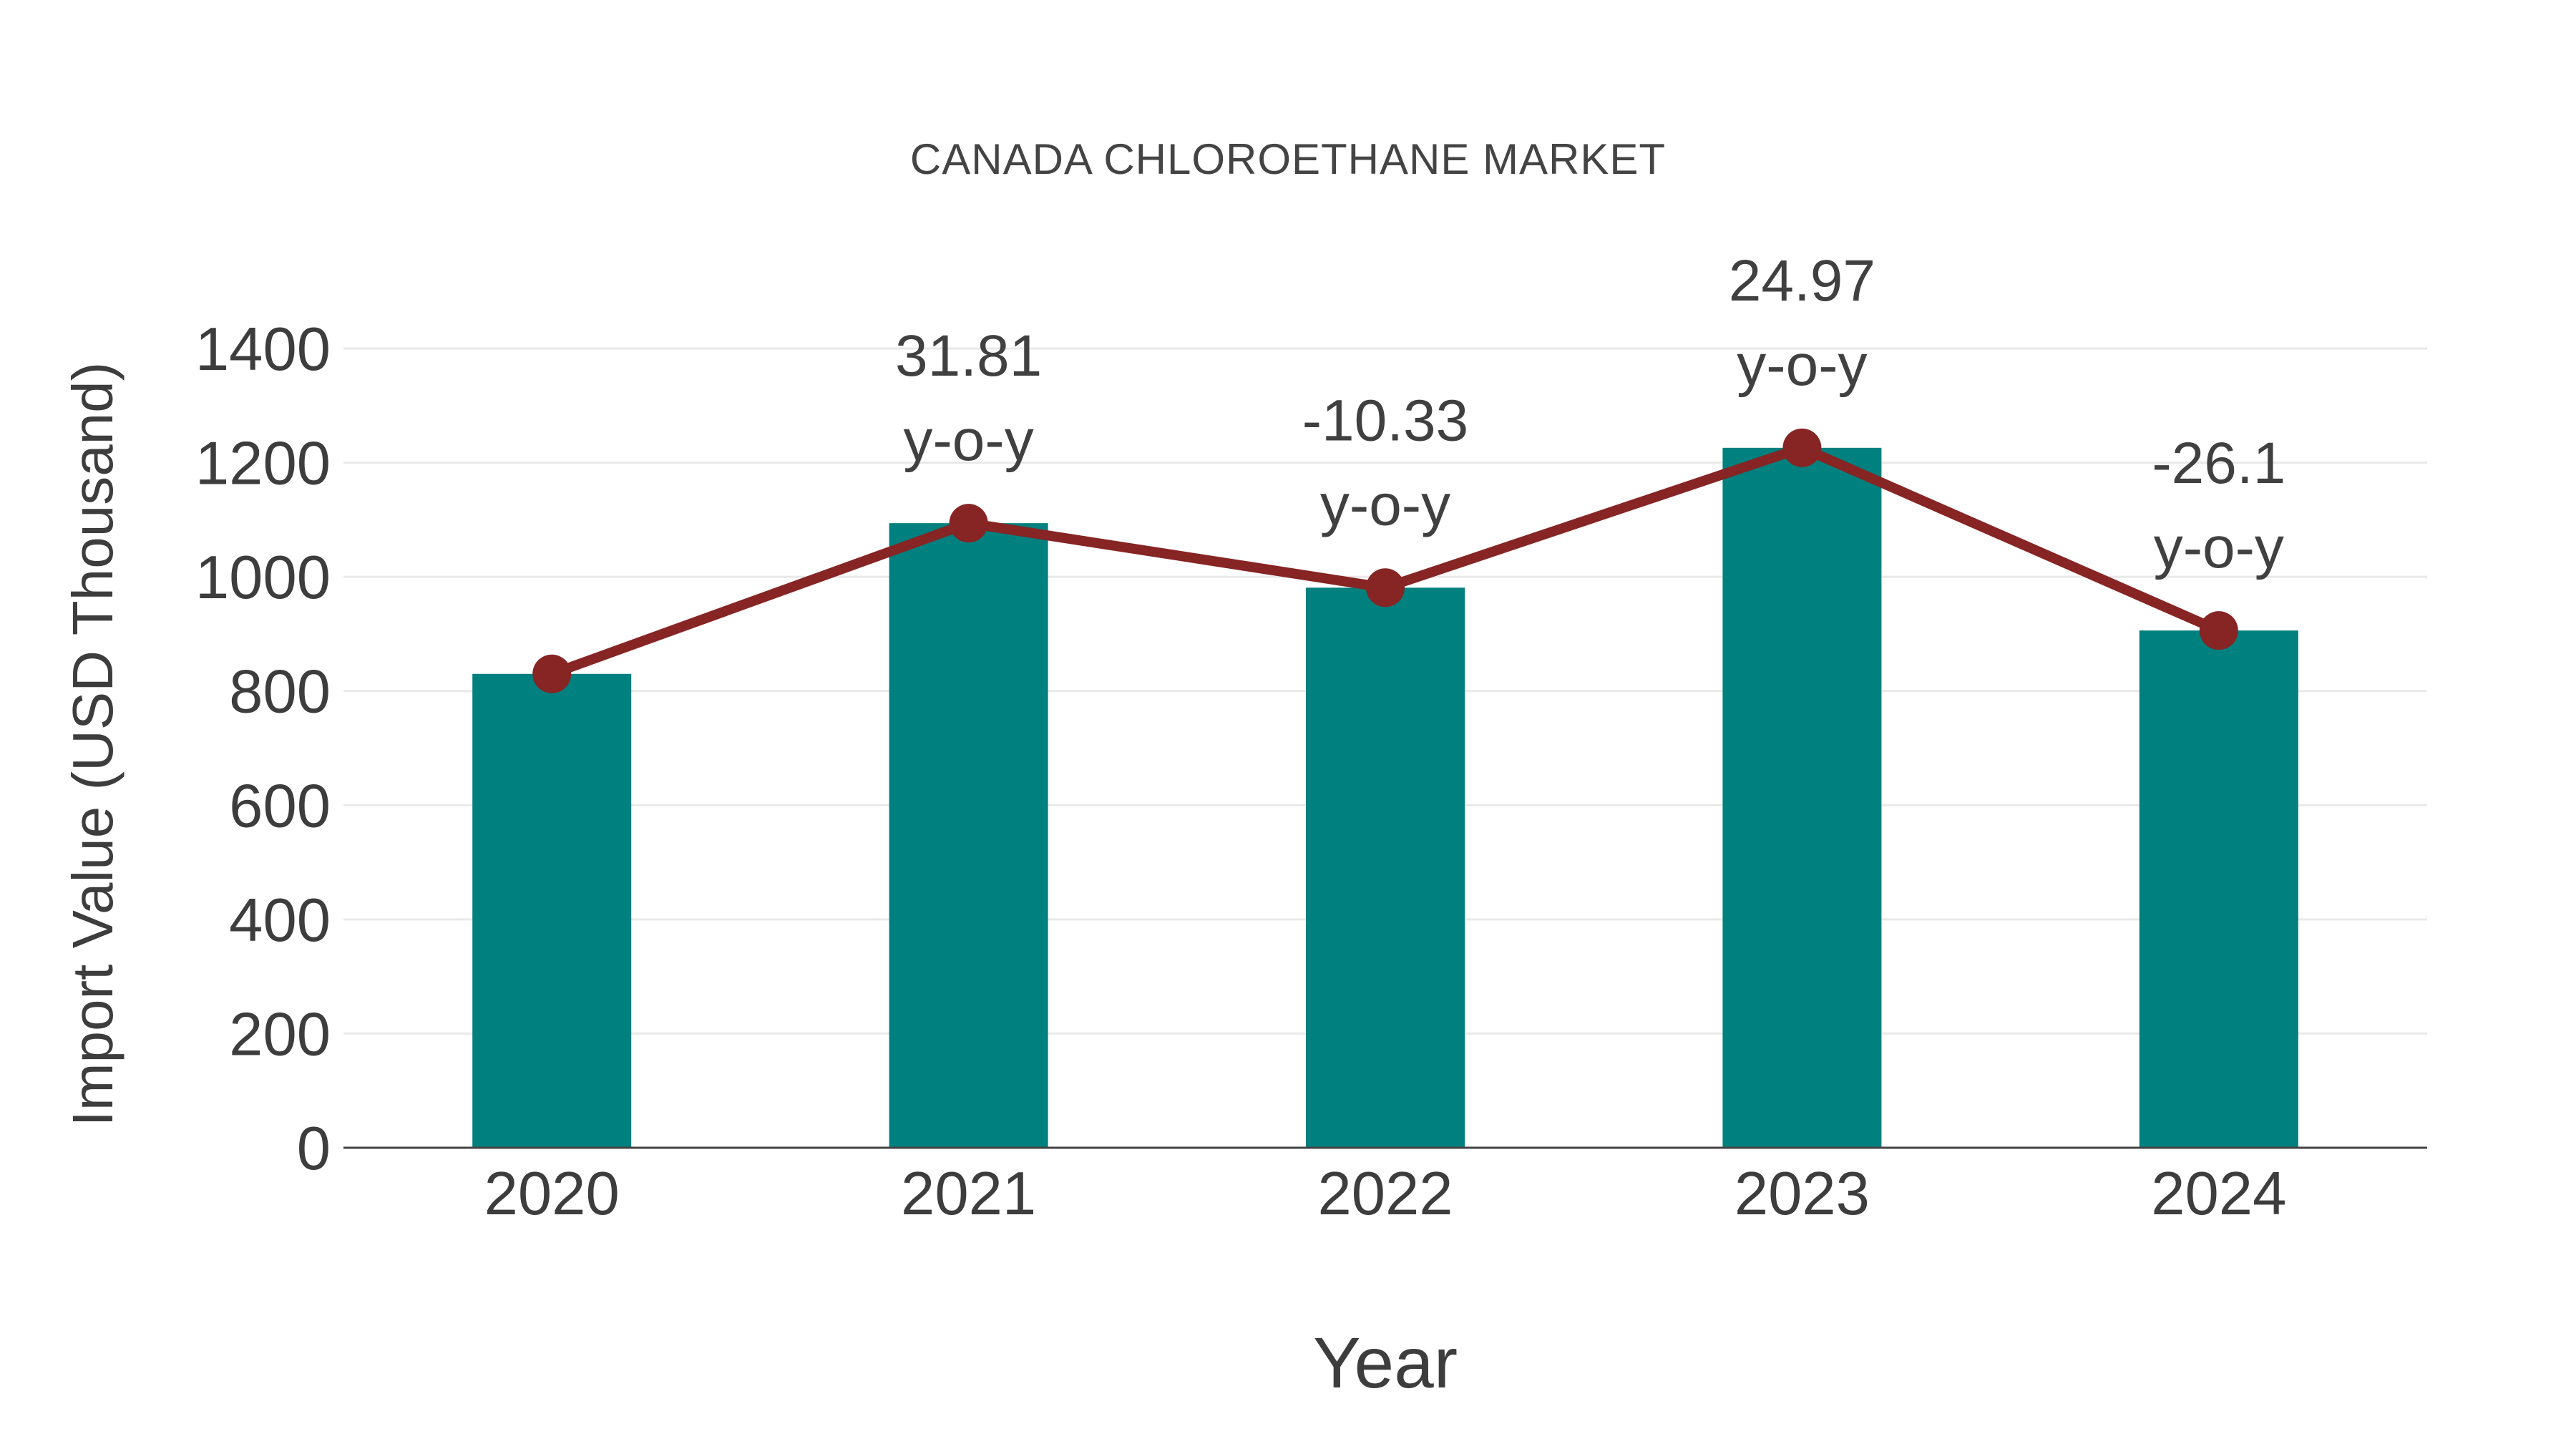 This screenshot has height=1449, width=2576. Describe the element at coordinates (1385, 1363) in the screenshot. I see `x-axis-title: Year` at that location.